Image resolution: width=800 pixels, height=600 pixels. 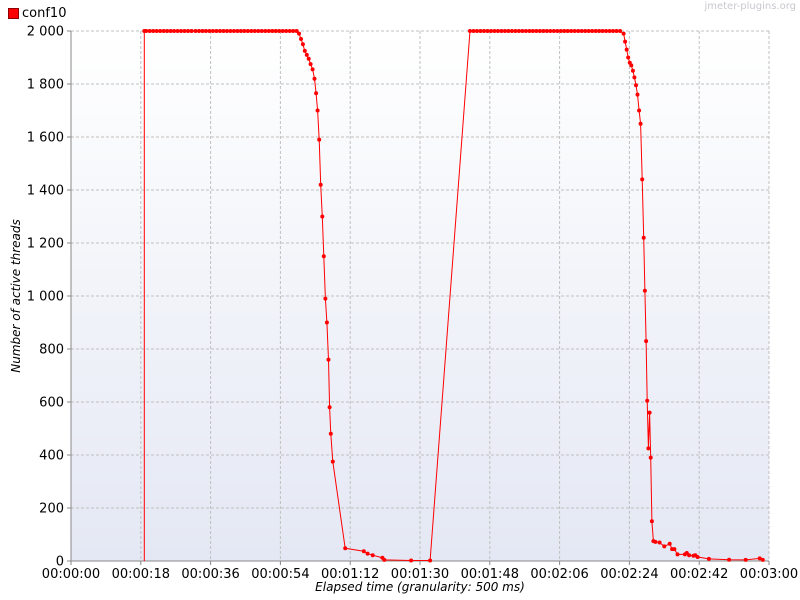 What do you see at coordinates (280, 574) in the screenshot?
I see `x-tick-label: 00:00:54` at bounding box center [280, 574].